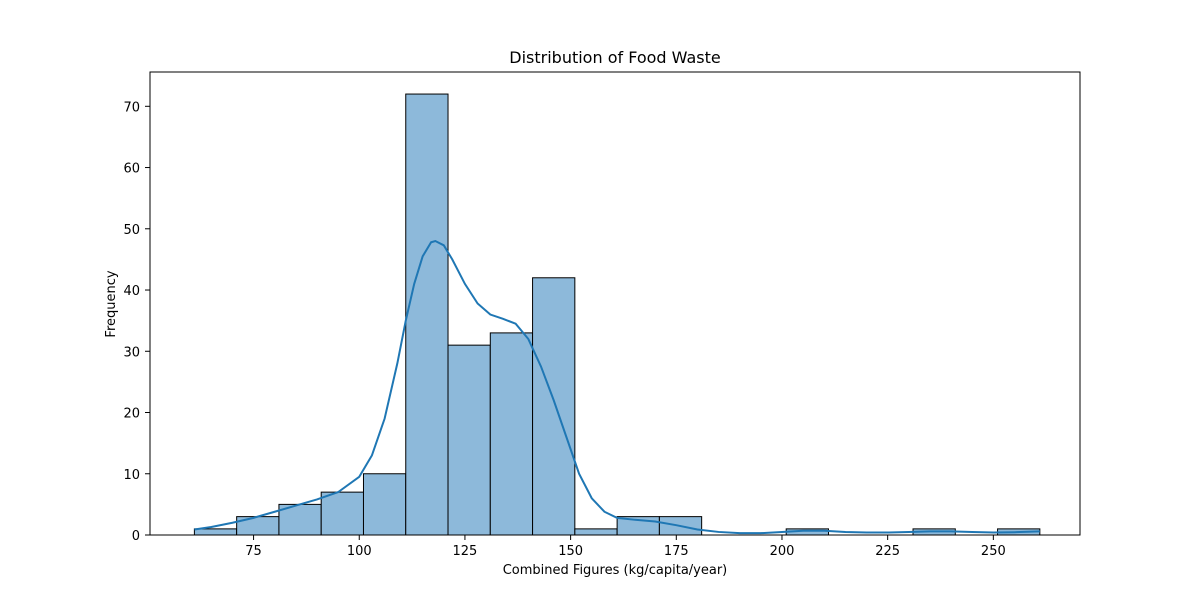 The width and height of the screenshot is (1200, 600). What do you see at coordinates (131, 291) in the screenshot?
I see `y-tick-label: 40` at bounding box center [131, 291].